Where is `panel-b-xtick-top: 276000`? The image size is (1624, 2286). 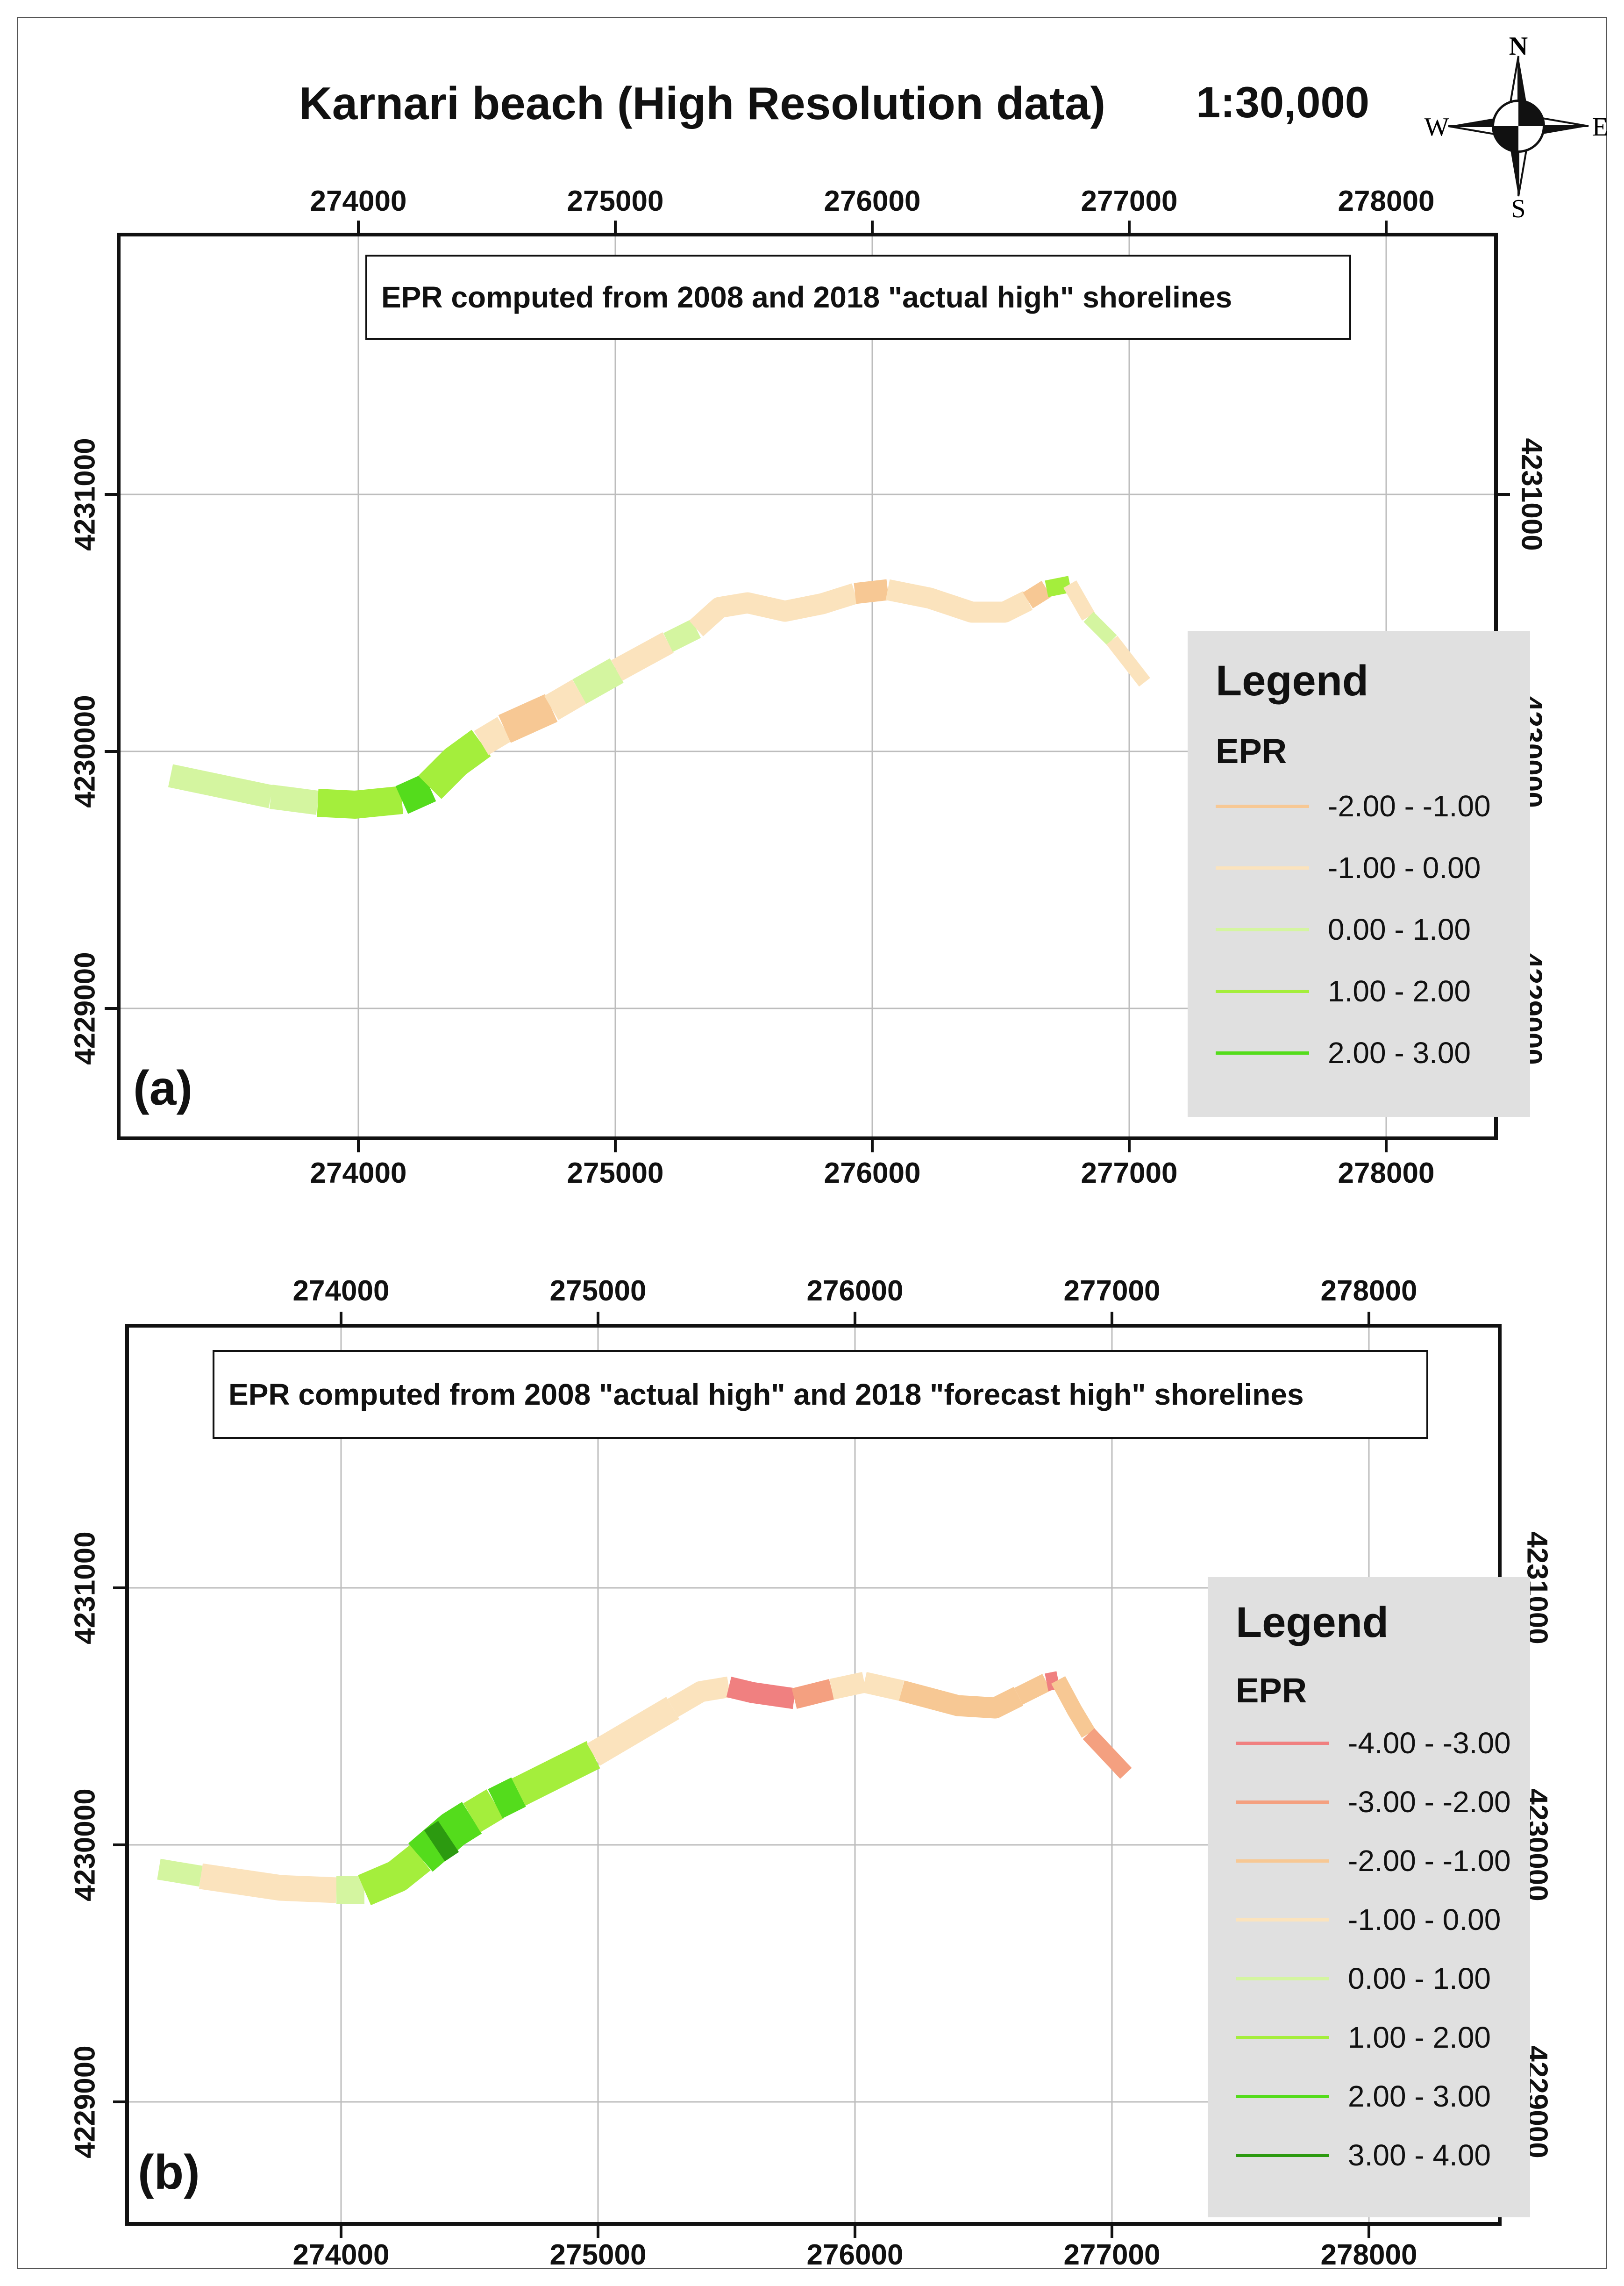 panel-b-xtick-top: 276000 is located at coordinates (855, 1291).